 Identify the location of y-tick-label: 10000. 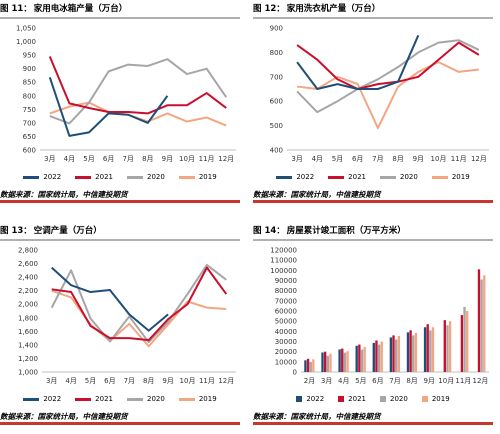
(286, 362).